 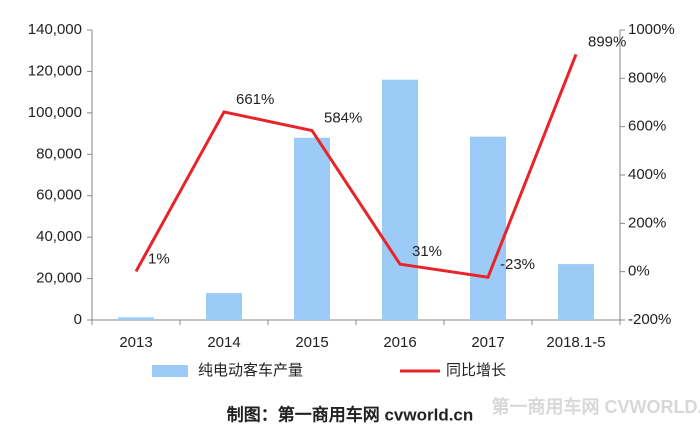 What do you see at coordinates (159, 258) in the screenshot?
I see `data-label: 1%` at bounding box center [159, 258].